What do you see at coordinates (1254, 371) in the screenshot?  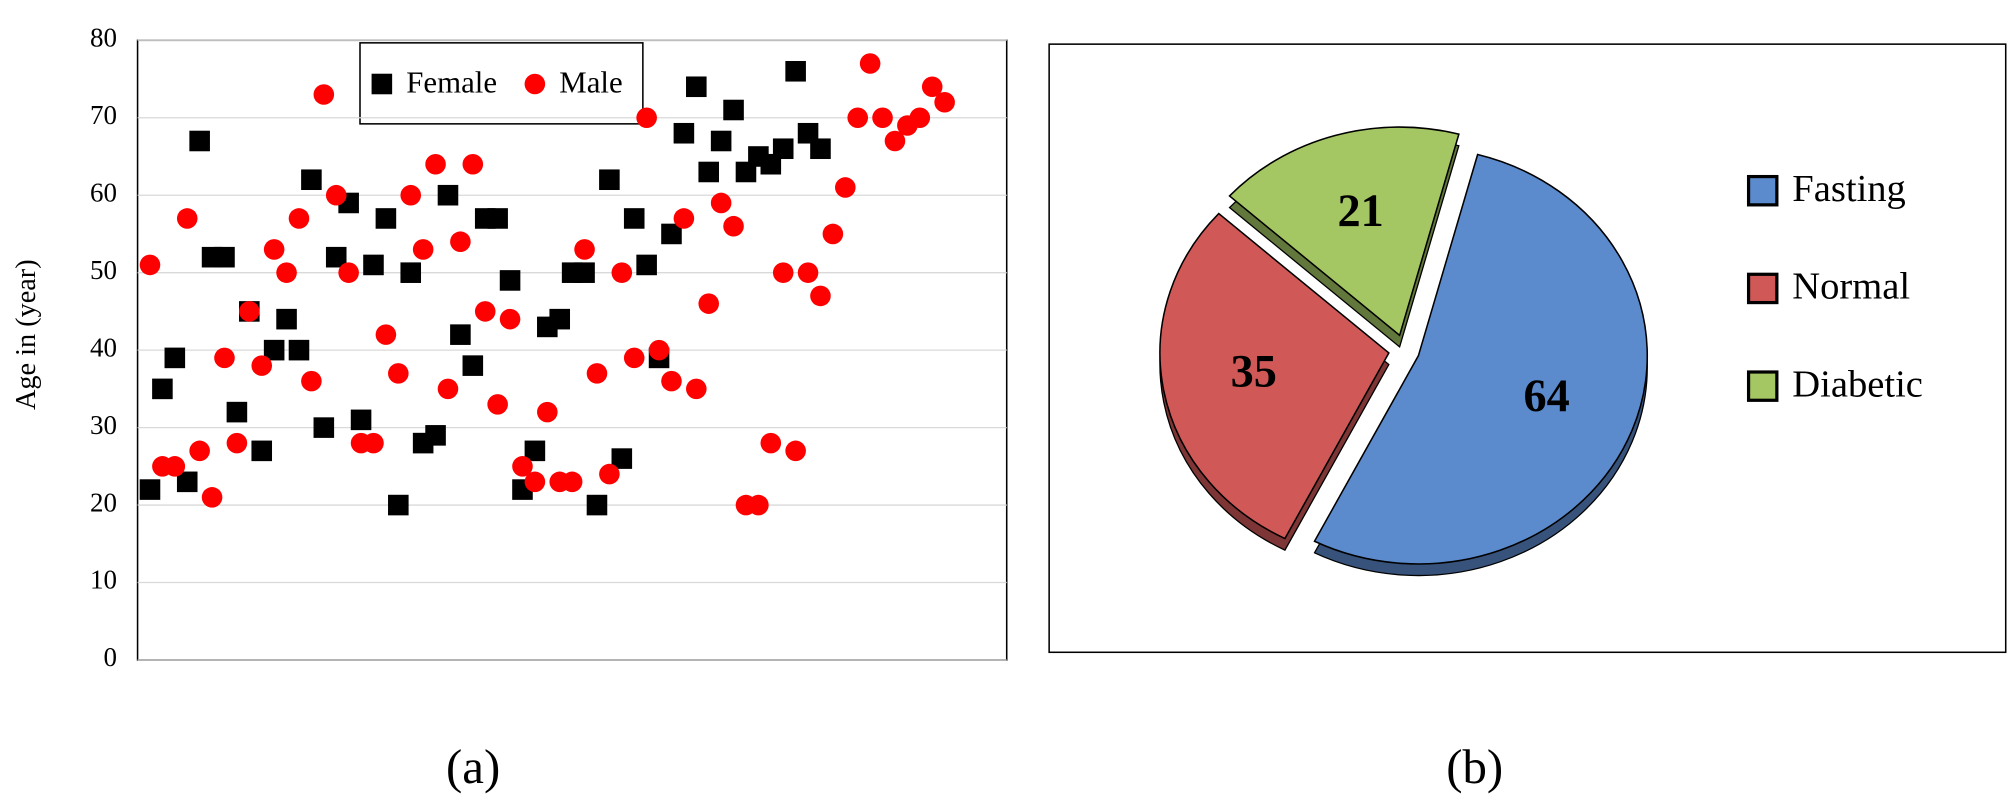 I see `data-label: 35` at bounding box center [1254, 371].